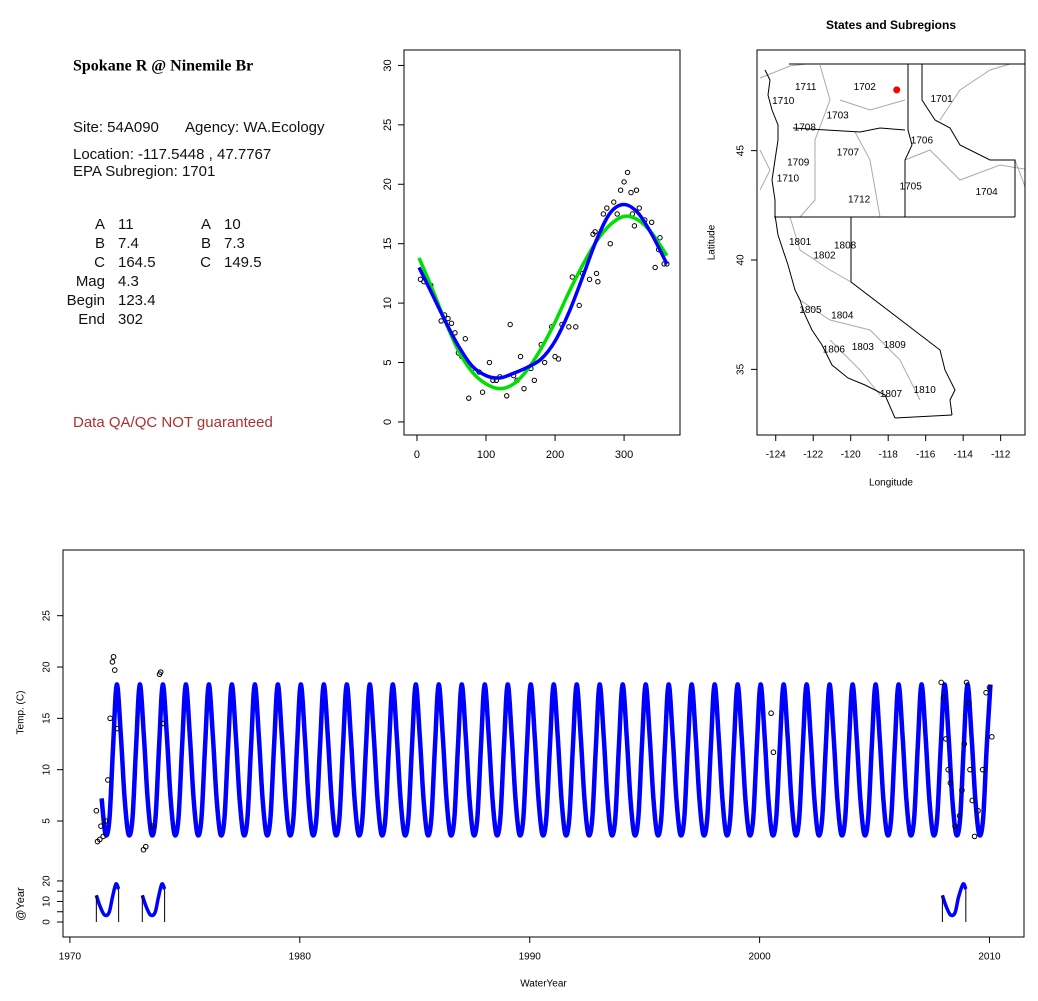  I want to click on site-title: Spokane R @ Ninemile Br, so click(163, 66).